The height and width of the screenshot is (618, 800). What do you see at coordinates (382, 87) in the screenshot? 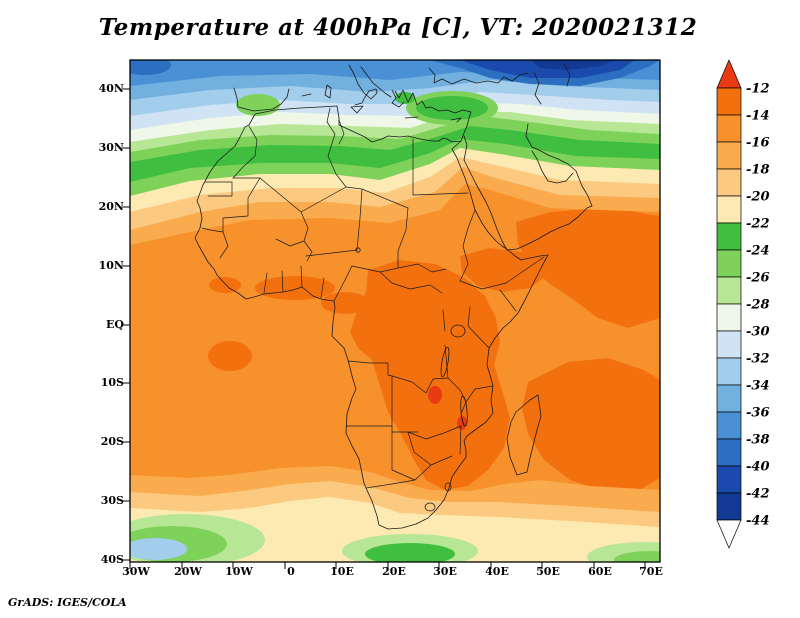
I see `balkan-greece-coastline` at bounding box center [382, 87].